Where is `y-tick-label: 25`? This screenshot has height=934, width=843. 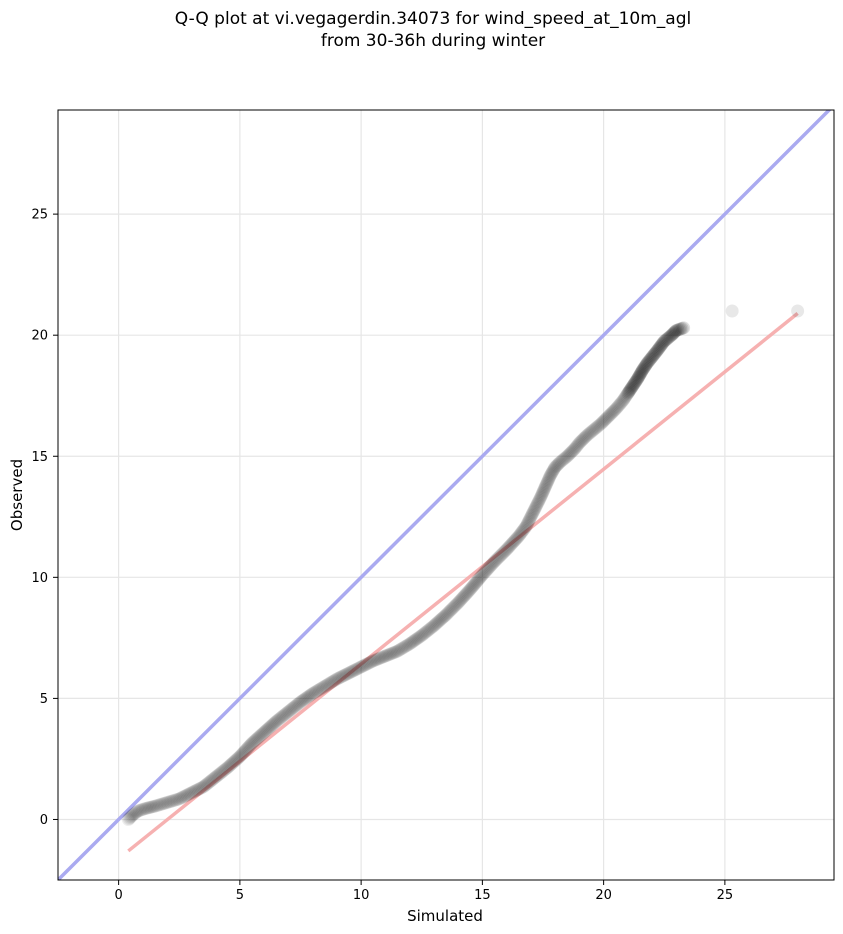
y-tick-label: 25 is located at coordinates (39, 215).